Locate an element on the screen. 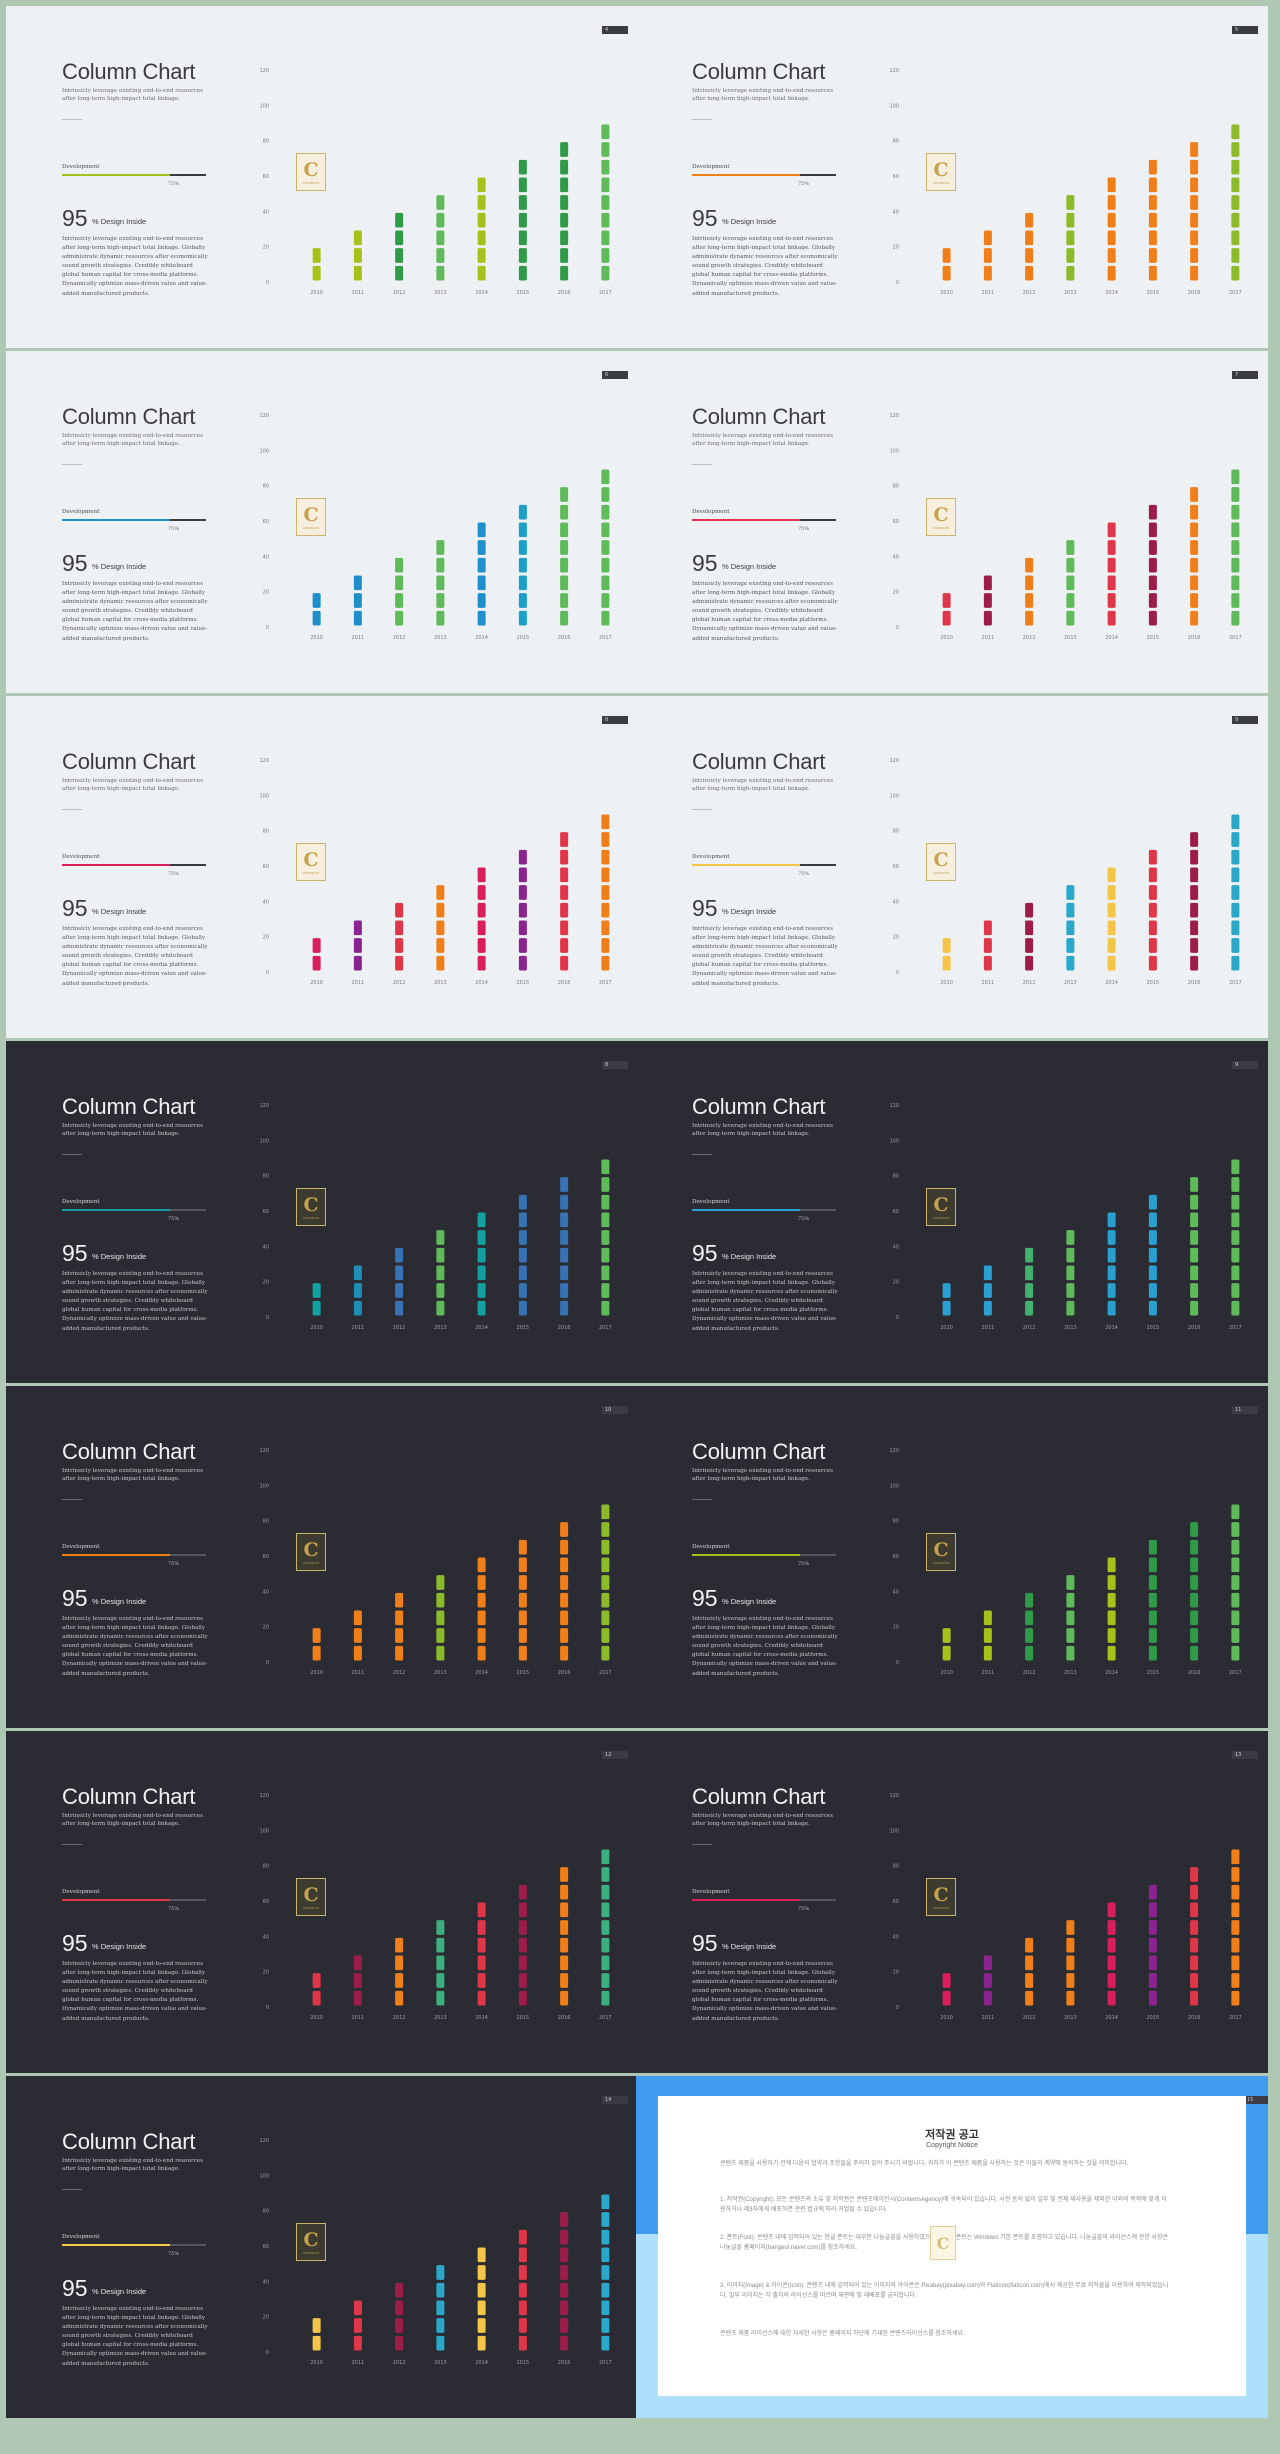  x-tick-label: 2017 is located at coordinates (605, 638).